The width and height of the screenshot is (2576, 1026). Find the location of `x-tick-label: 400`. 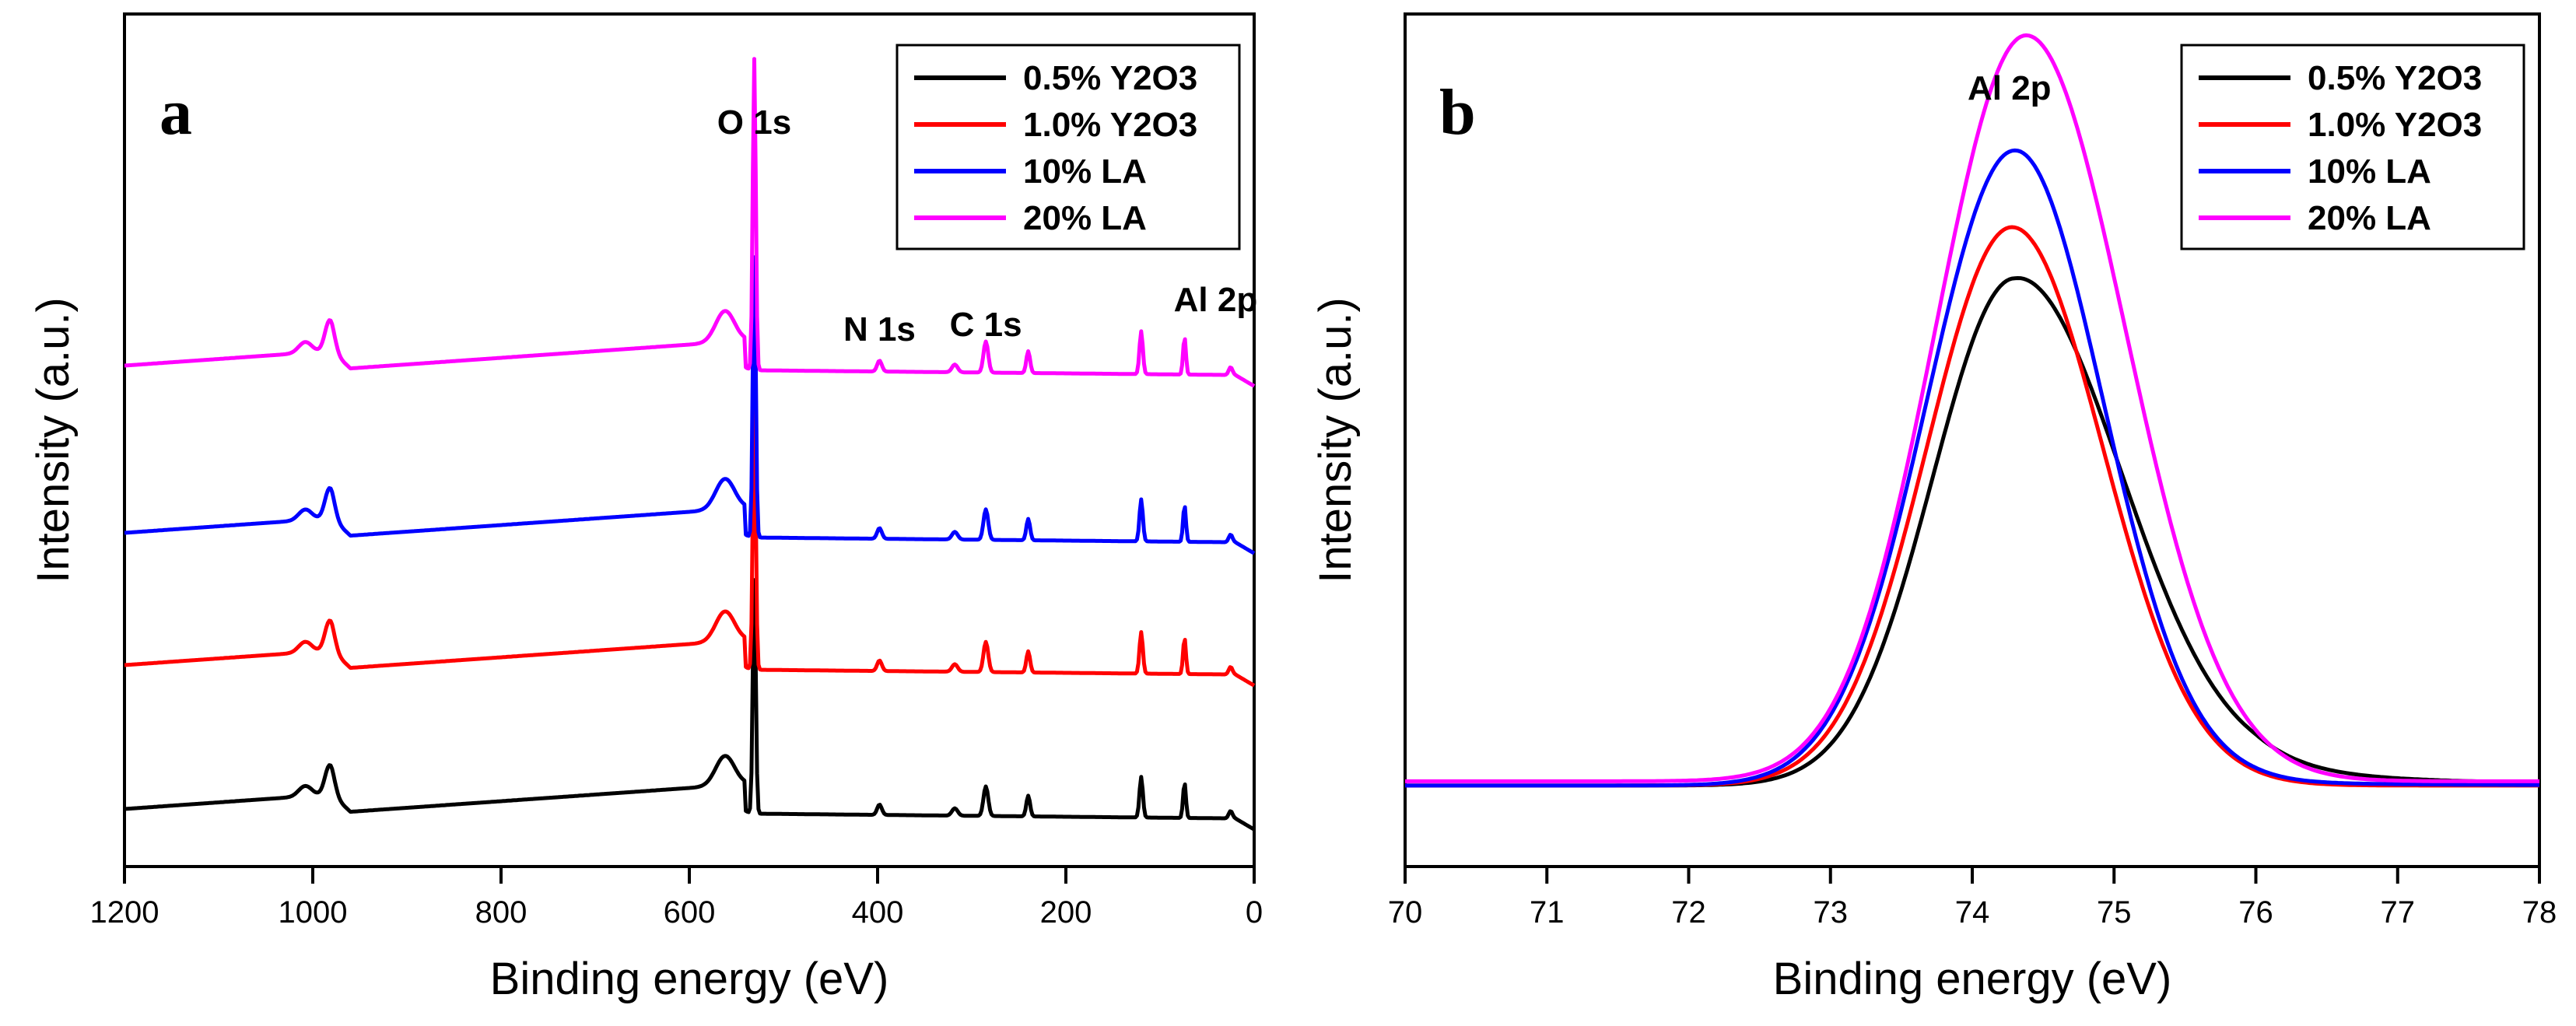

x-tick-label: 400 is located at coordinates (878, 912).